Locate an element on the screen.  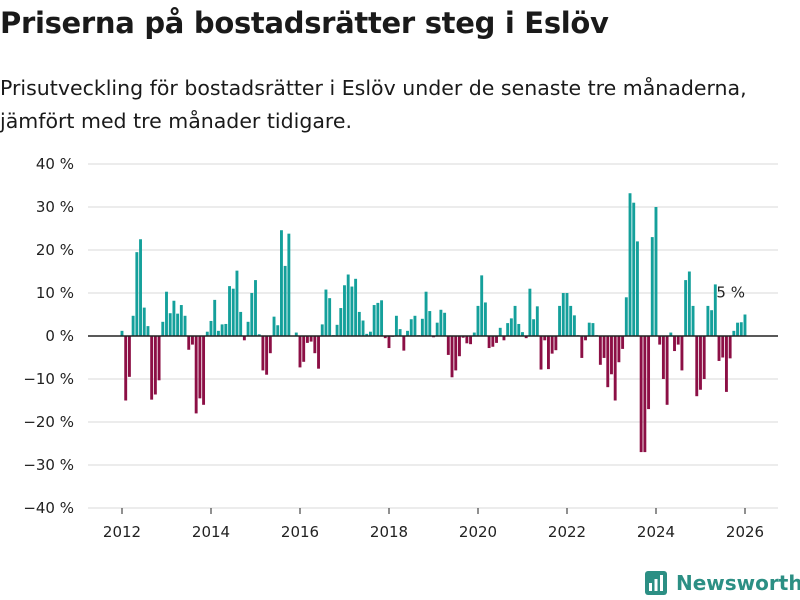
x-tick-label: 2014 is located at coordinates (211, 532).